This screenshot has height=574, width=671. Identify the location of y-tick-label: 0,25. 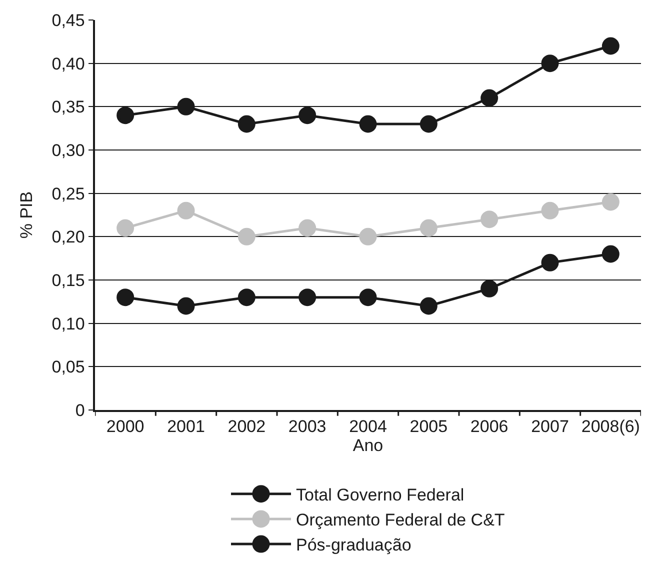
(68, 194).